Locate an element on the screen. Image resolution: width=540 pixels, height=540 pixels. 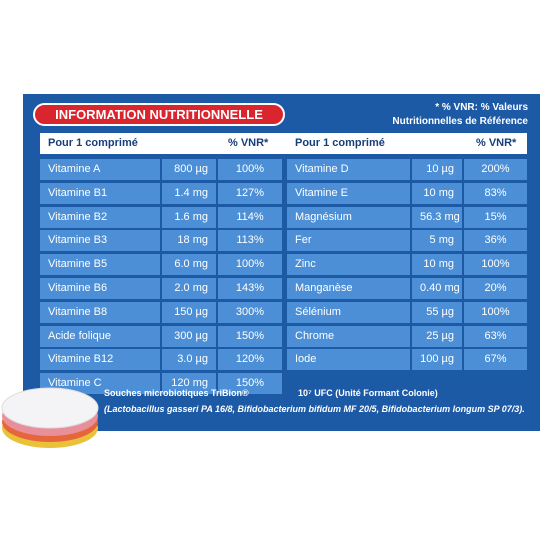
vnr: 36% is located at coordinates (495, 241).